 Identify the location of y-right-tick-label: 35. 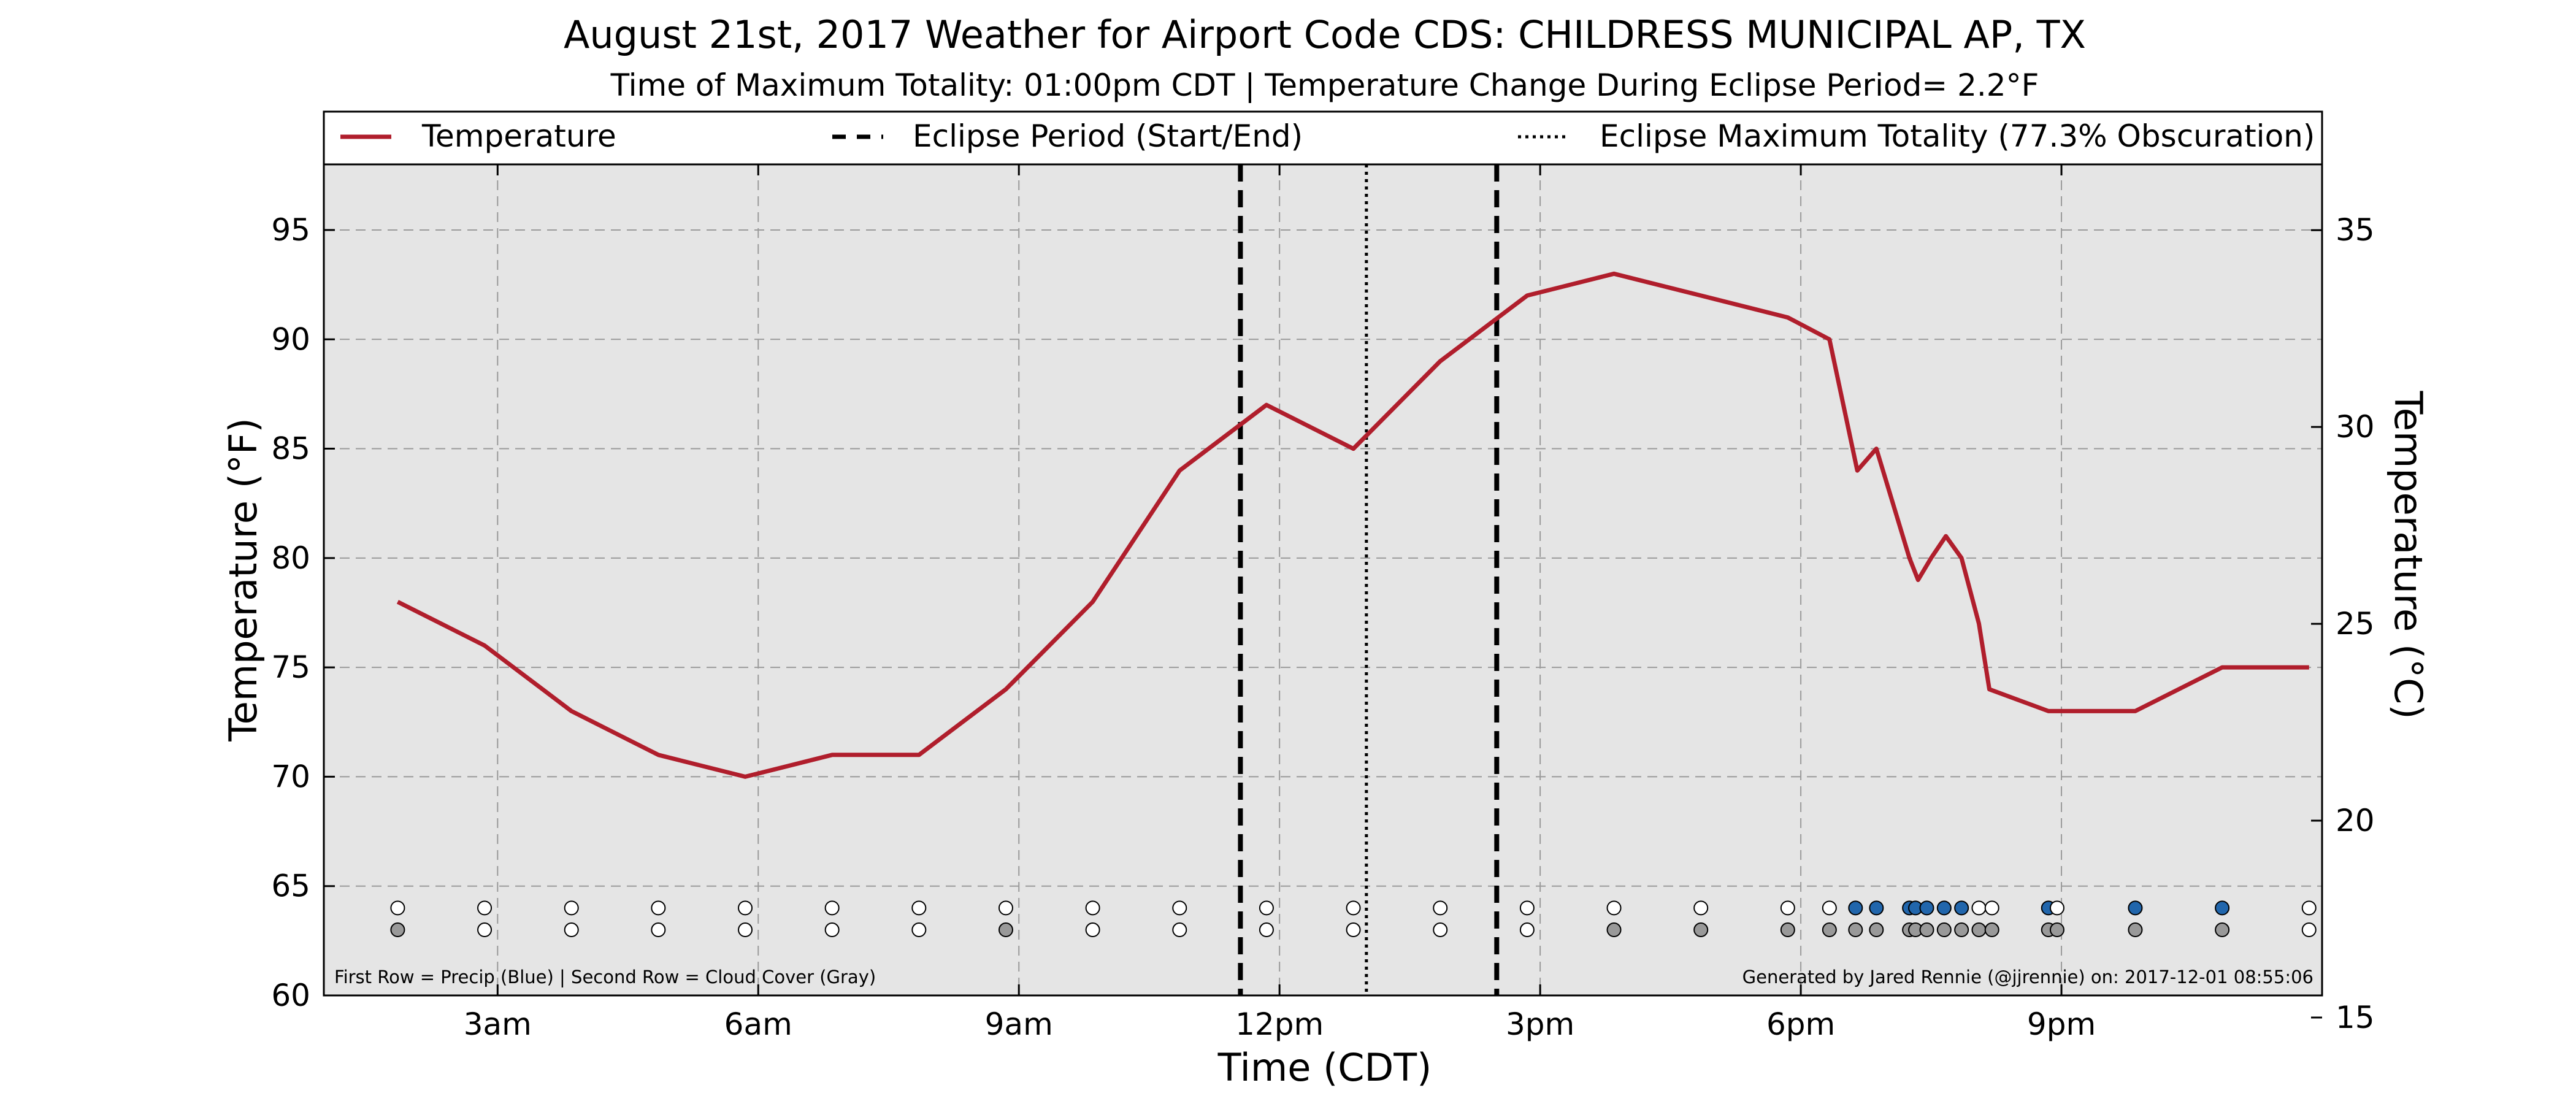
(2355, 230).